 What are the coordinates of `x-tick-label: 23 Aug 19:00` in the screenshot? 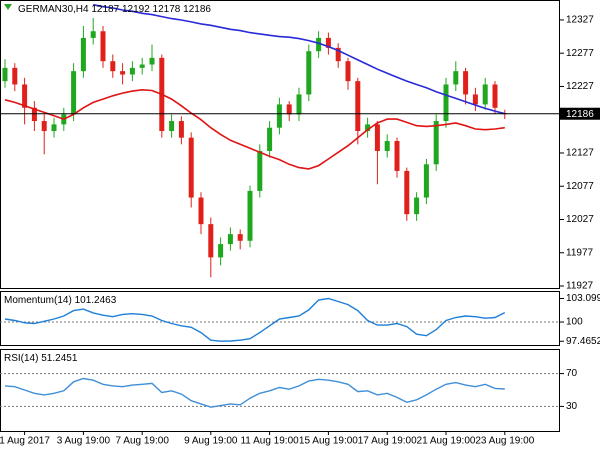 It's located at (504, 441).